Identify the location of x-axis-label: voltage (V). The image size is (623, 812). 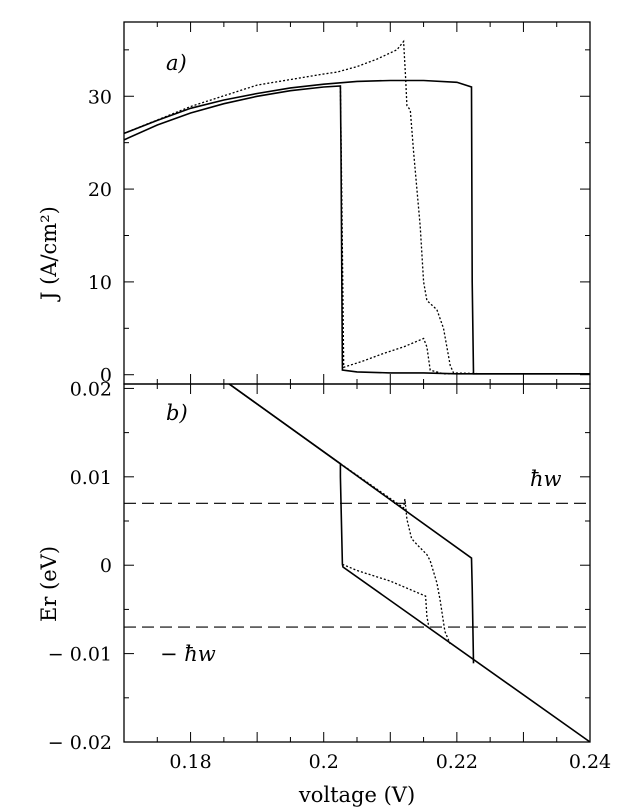
(356, 795).